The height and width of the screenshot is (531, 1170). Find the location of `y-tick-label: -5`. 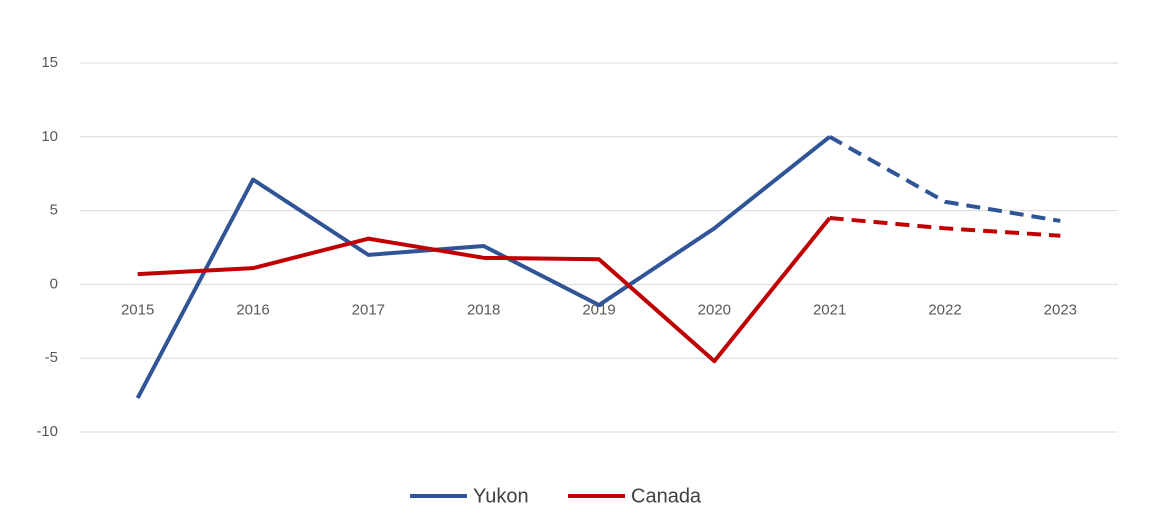

y-tick-label: -5 is located at coordinates (51, 357).